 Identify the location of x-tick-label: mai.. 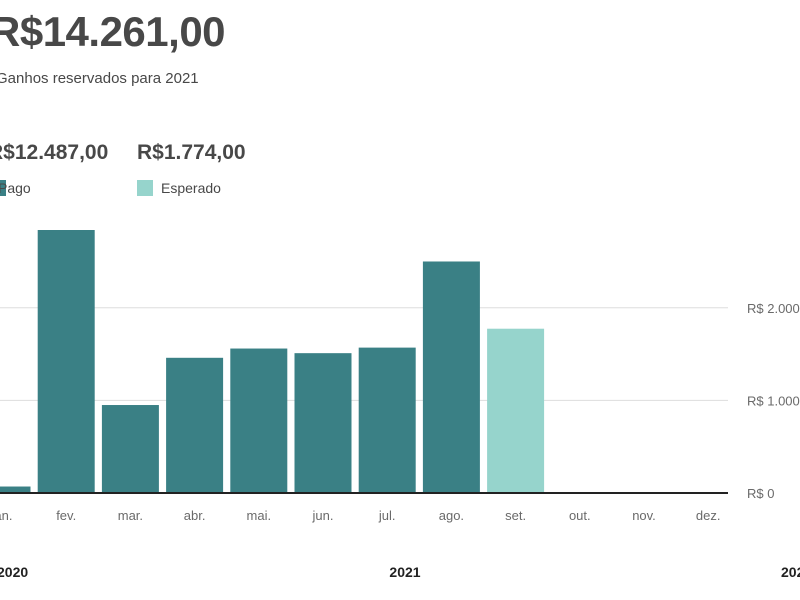
(259, 515).